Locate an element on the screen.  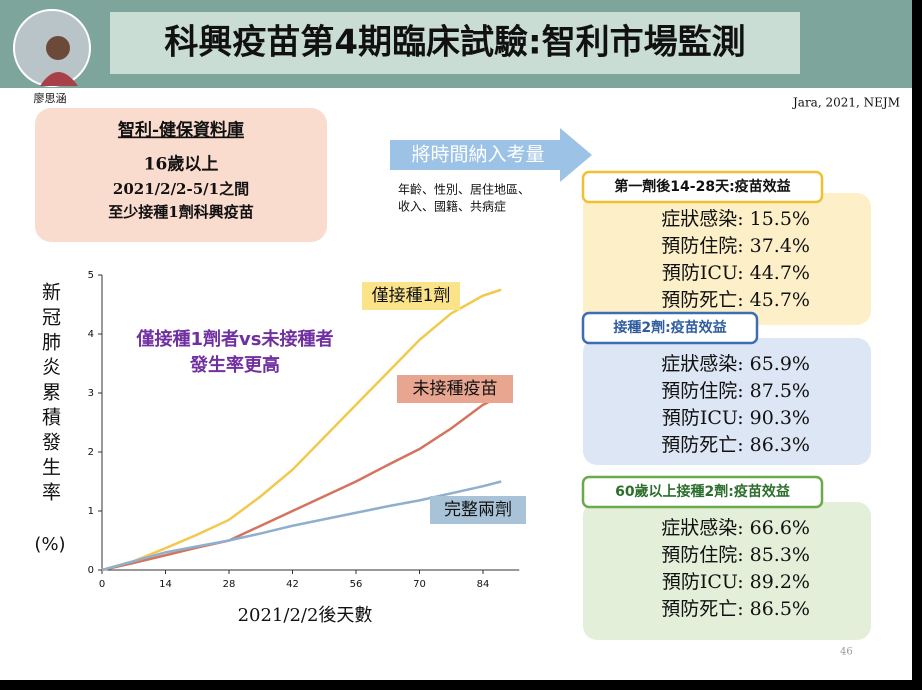
y-tick-label: 0 is located at coordinates (91, 570).